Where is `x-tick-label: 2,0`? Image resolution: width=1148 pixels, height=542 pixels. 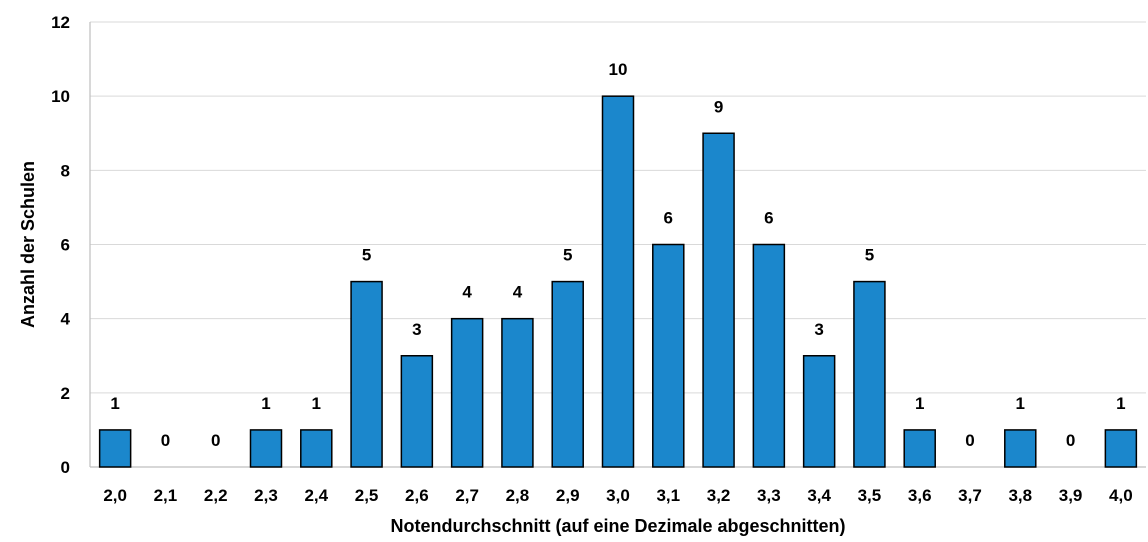
x-tick-label: 2,0 is located at coordinates (115, 495).